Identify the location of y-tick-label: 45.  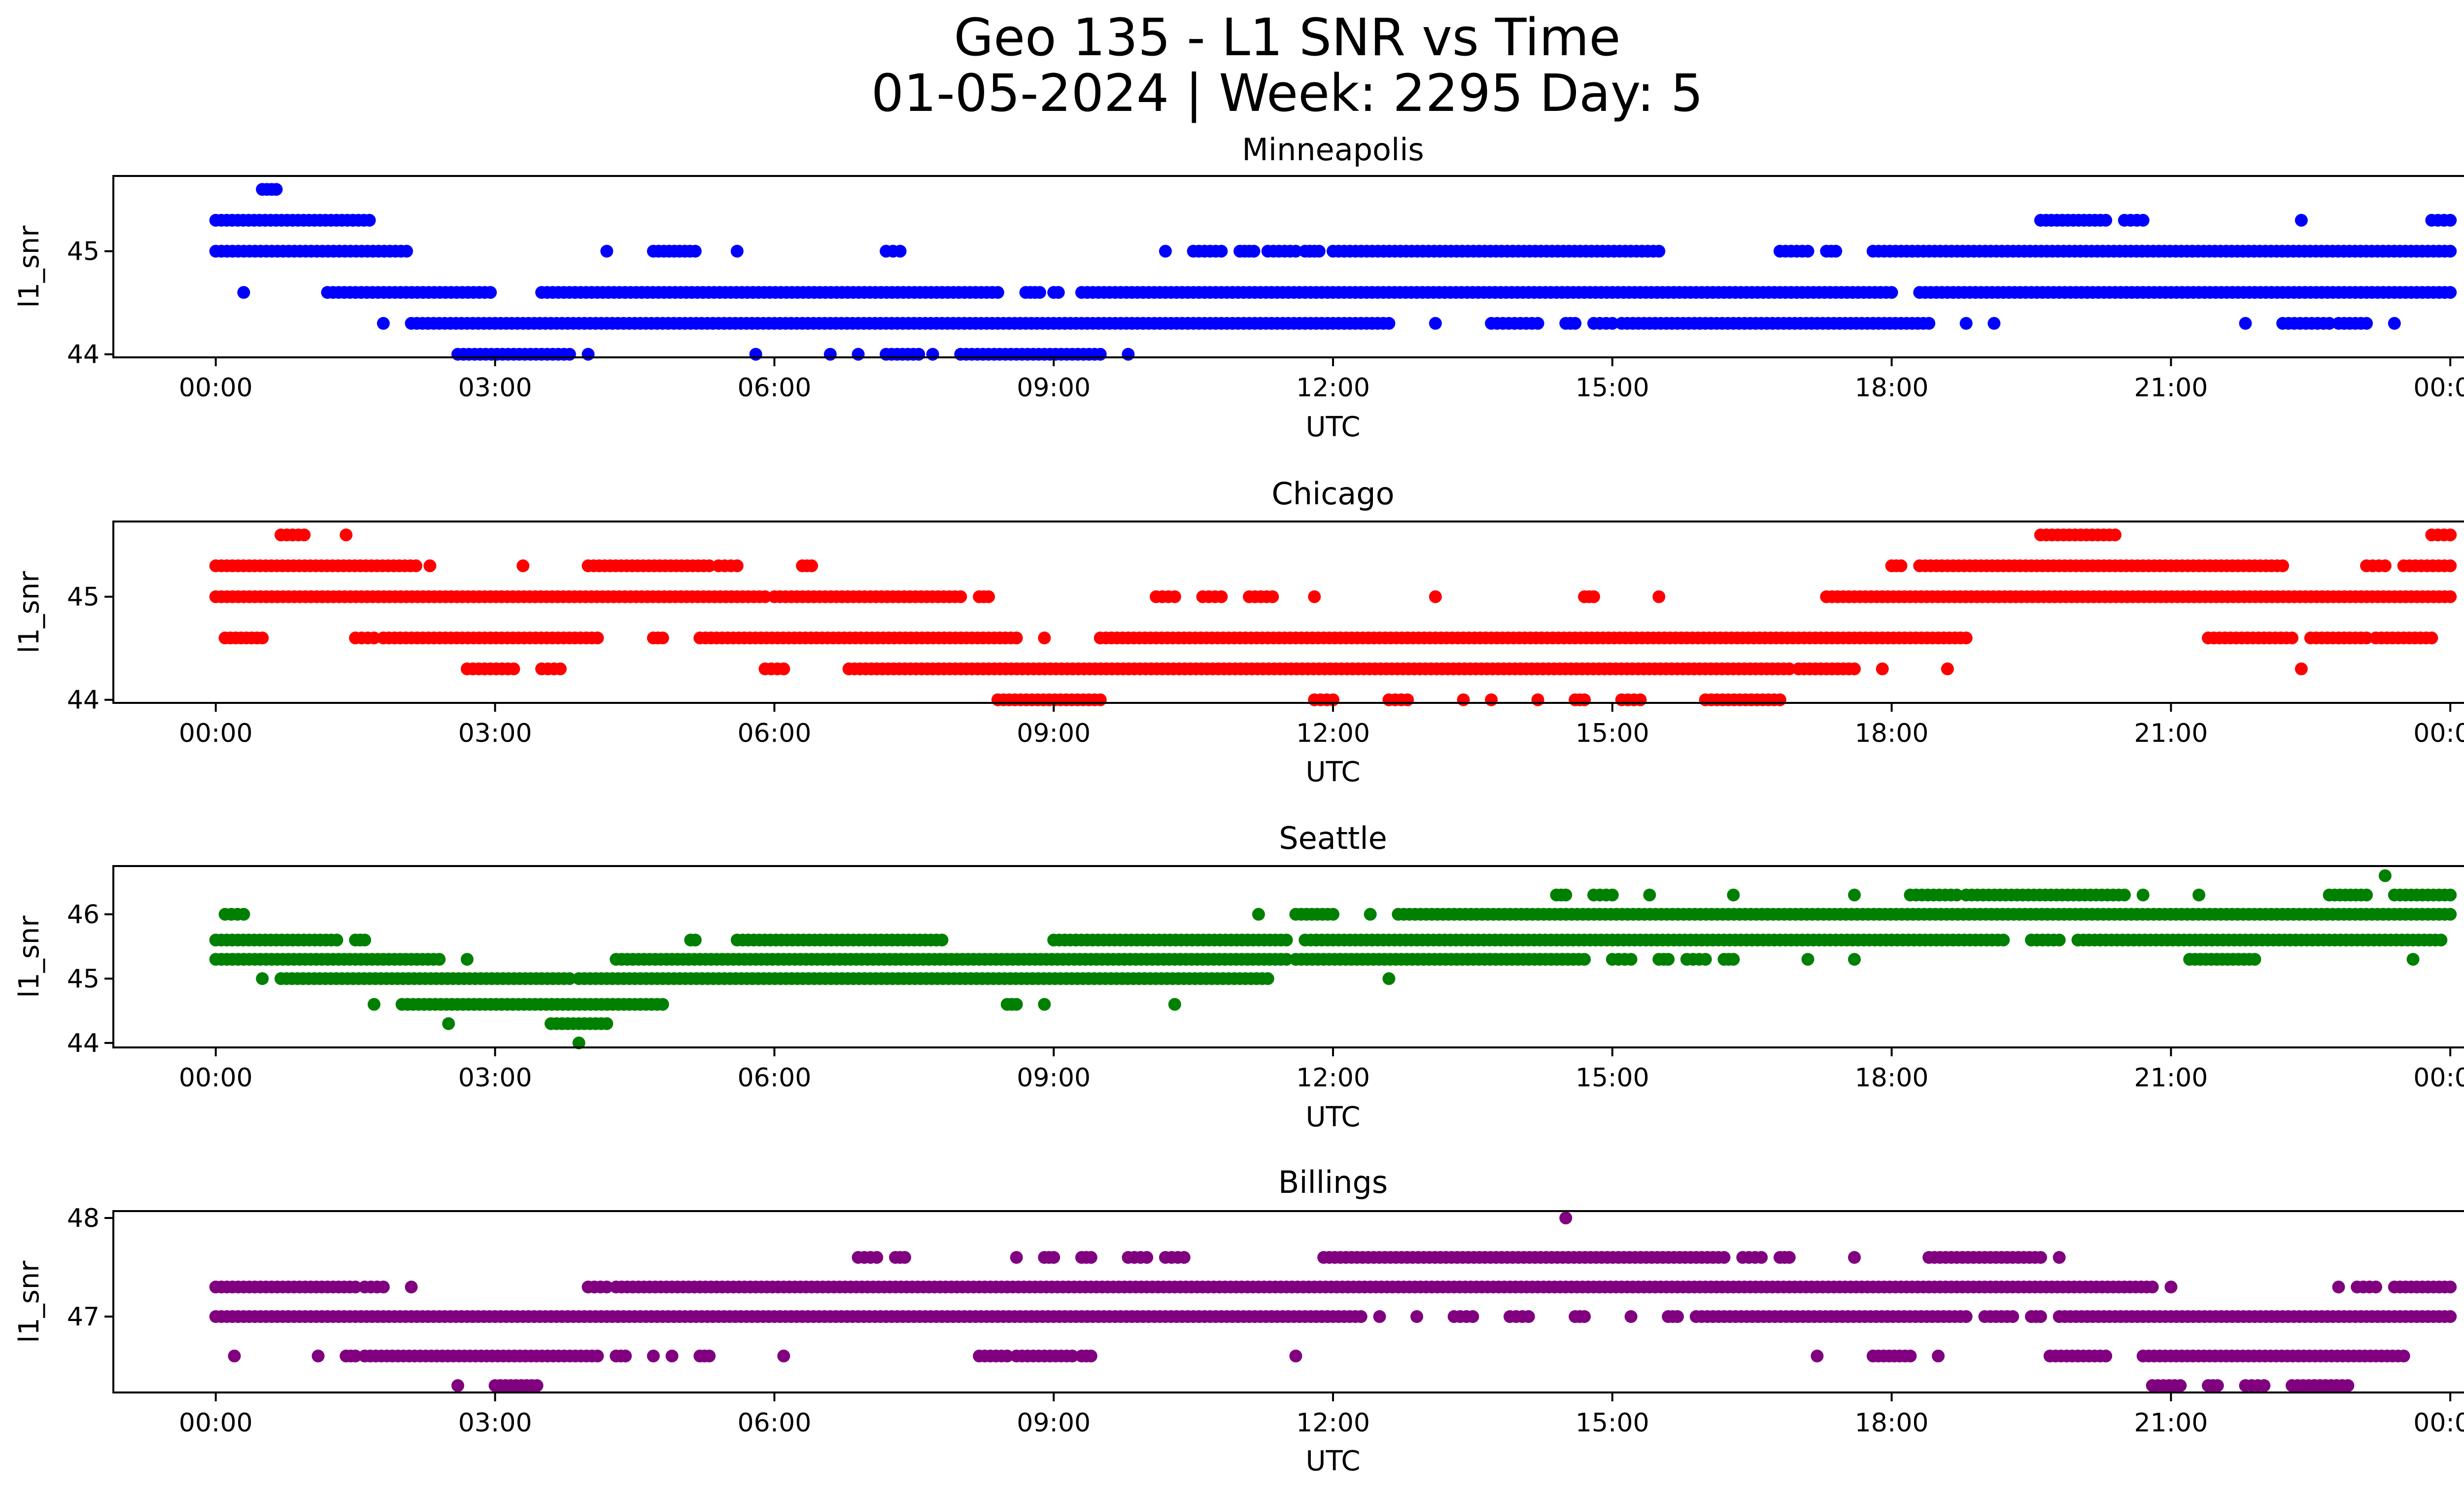
(83, 979).